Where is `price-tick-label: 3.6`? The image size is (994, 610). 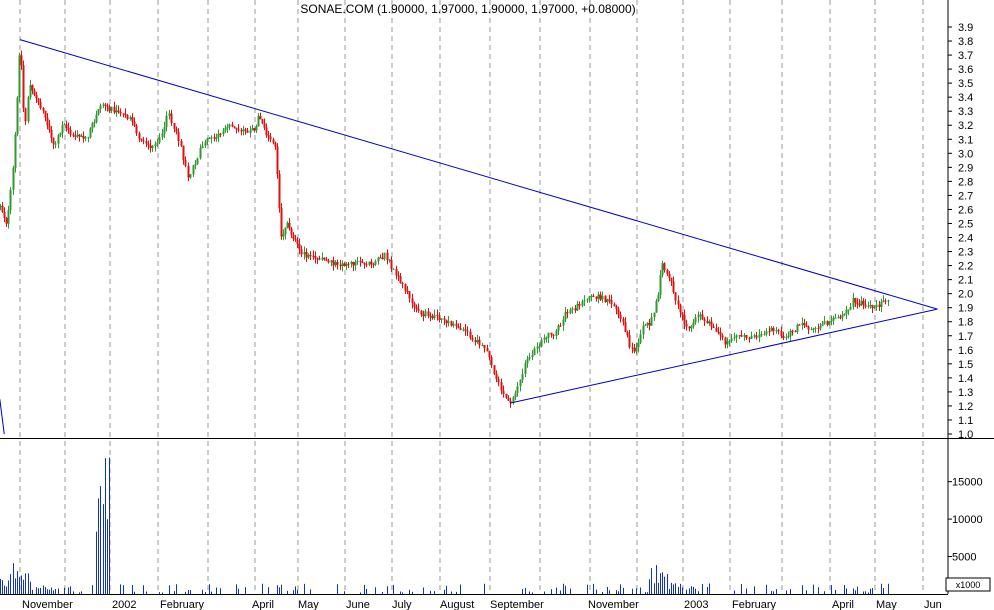 price-tick-label: 3.6 is located at coordinates (965, 70).